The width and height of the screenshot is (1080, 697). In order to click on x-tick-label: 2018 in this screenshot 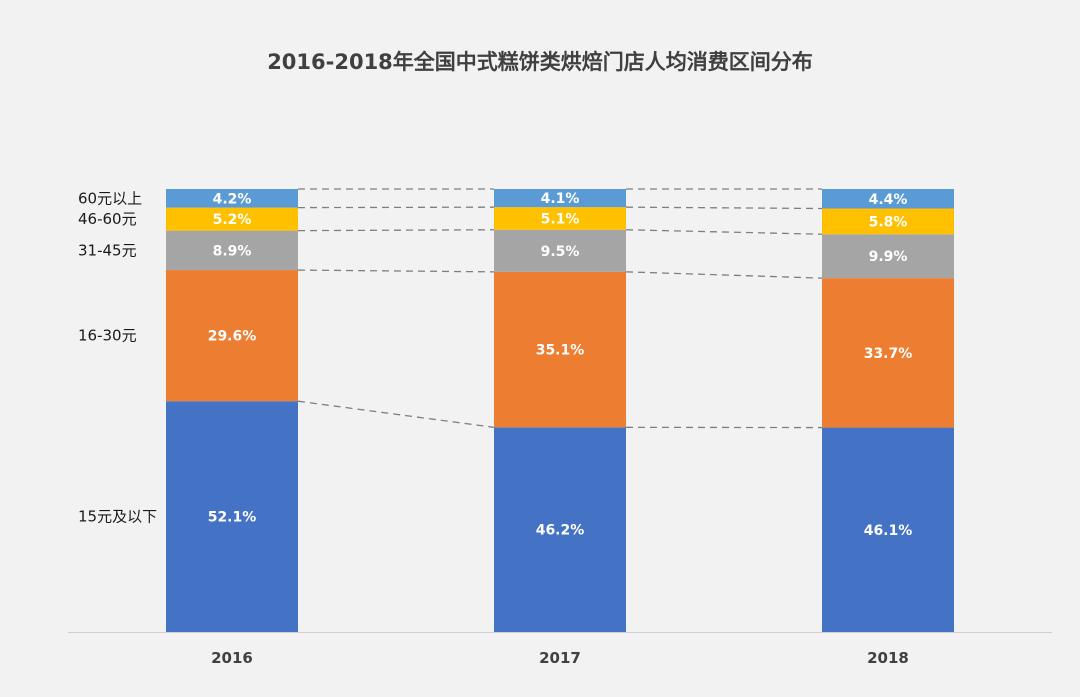, I will do `click(888, 658)`.